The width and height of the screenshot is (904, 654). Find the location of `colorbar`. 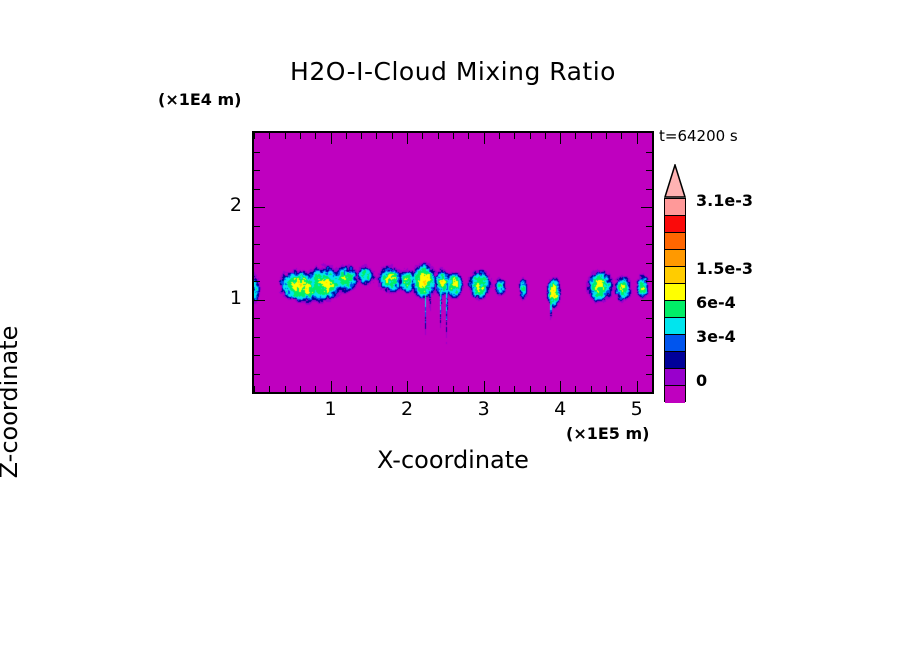

colorbar is located at coordinates (675, 283).